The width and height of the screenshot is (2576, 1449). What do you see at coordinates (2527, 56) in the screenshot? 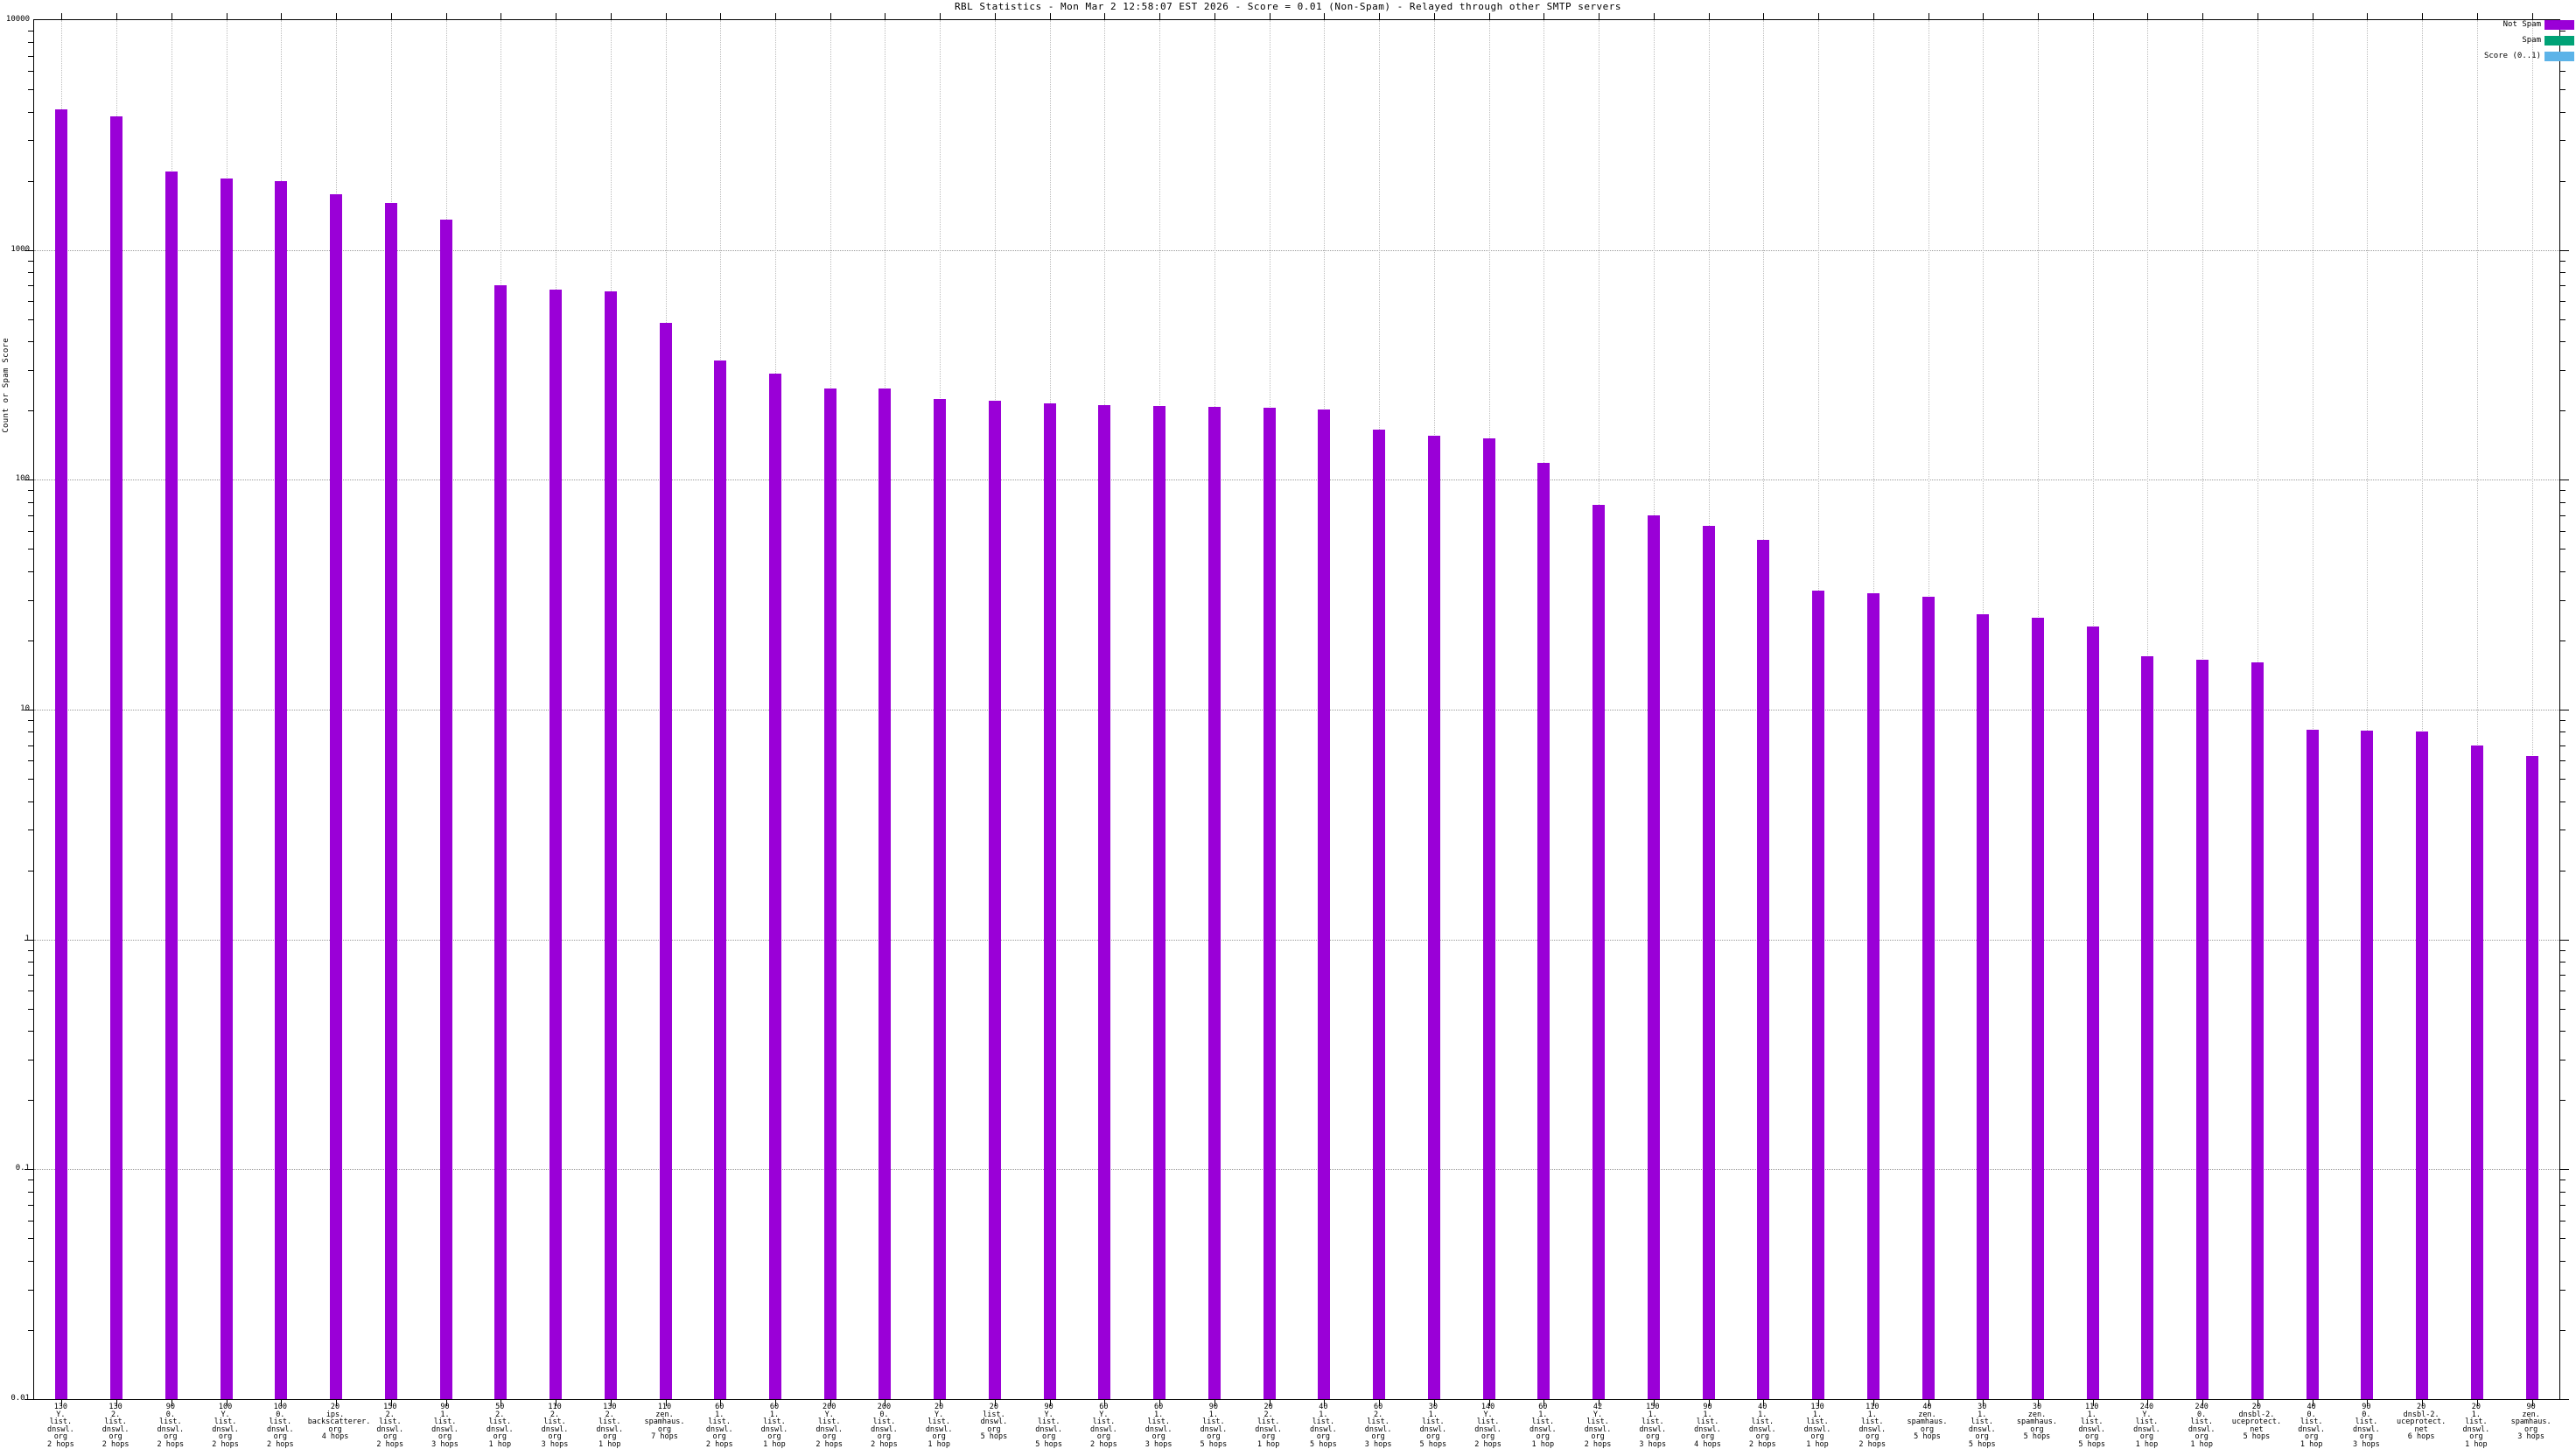
I see `legend-item: Score (0..1)` at bounding box center [2527, 56].